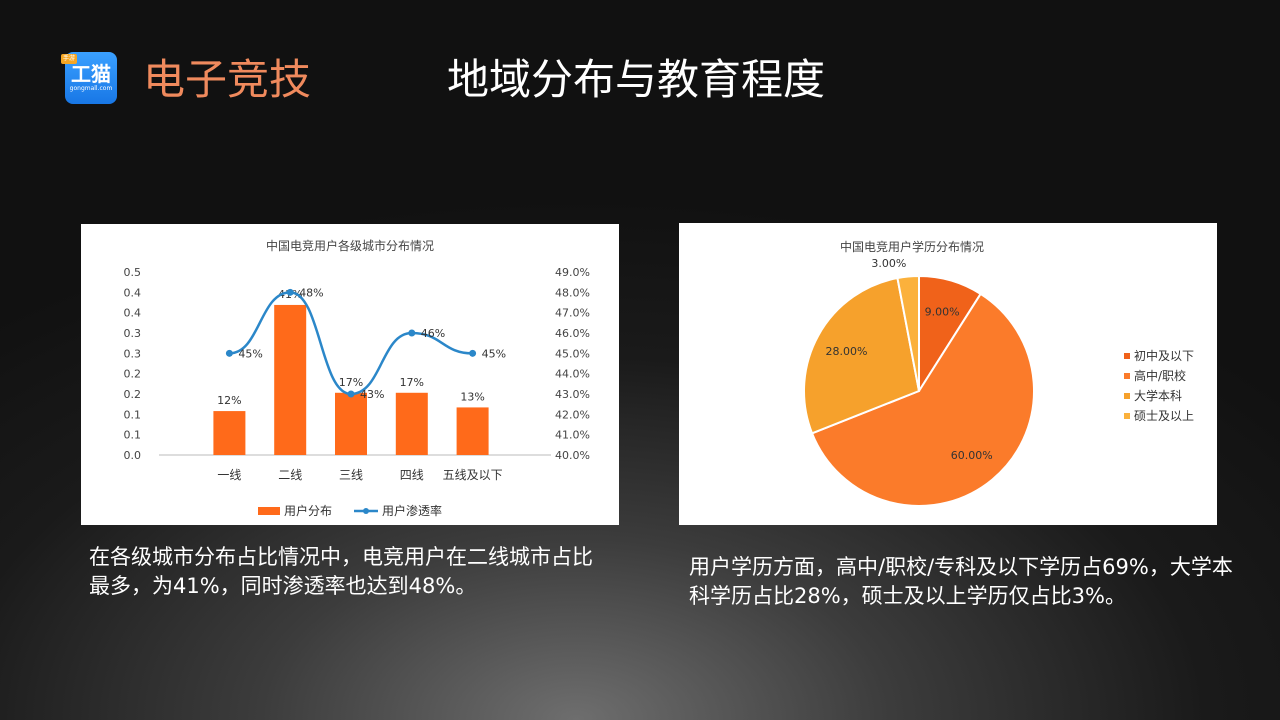 The width and height of the screenshot is (1280, 720). I want to click on legend-bar-label: 用户分布, so click(308, 510).